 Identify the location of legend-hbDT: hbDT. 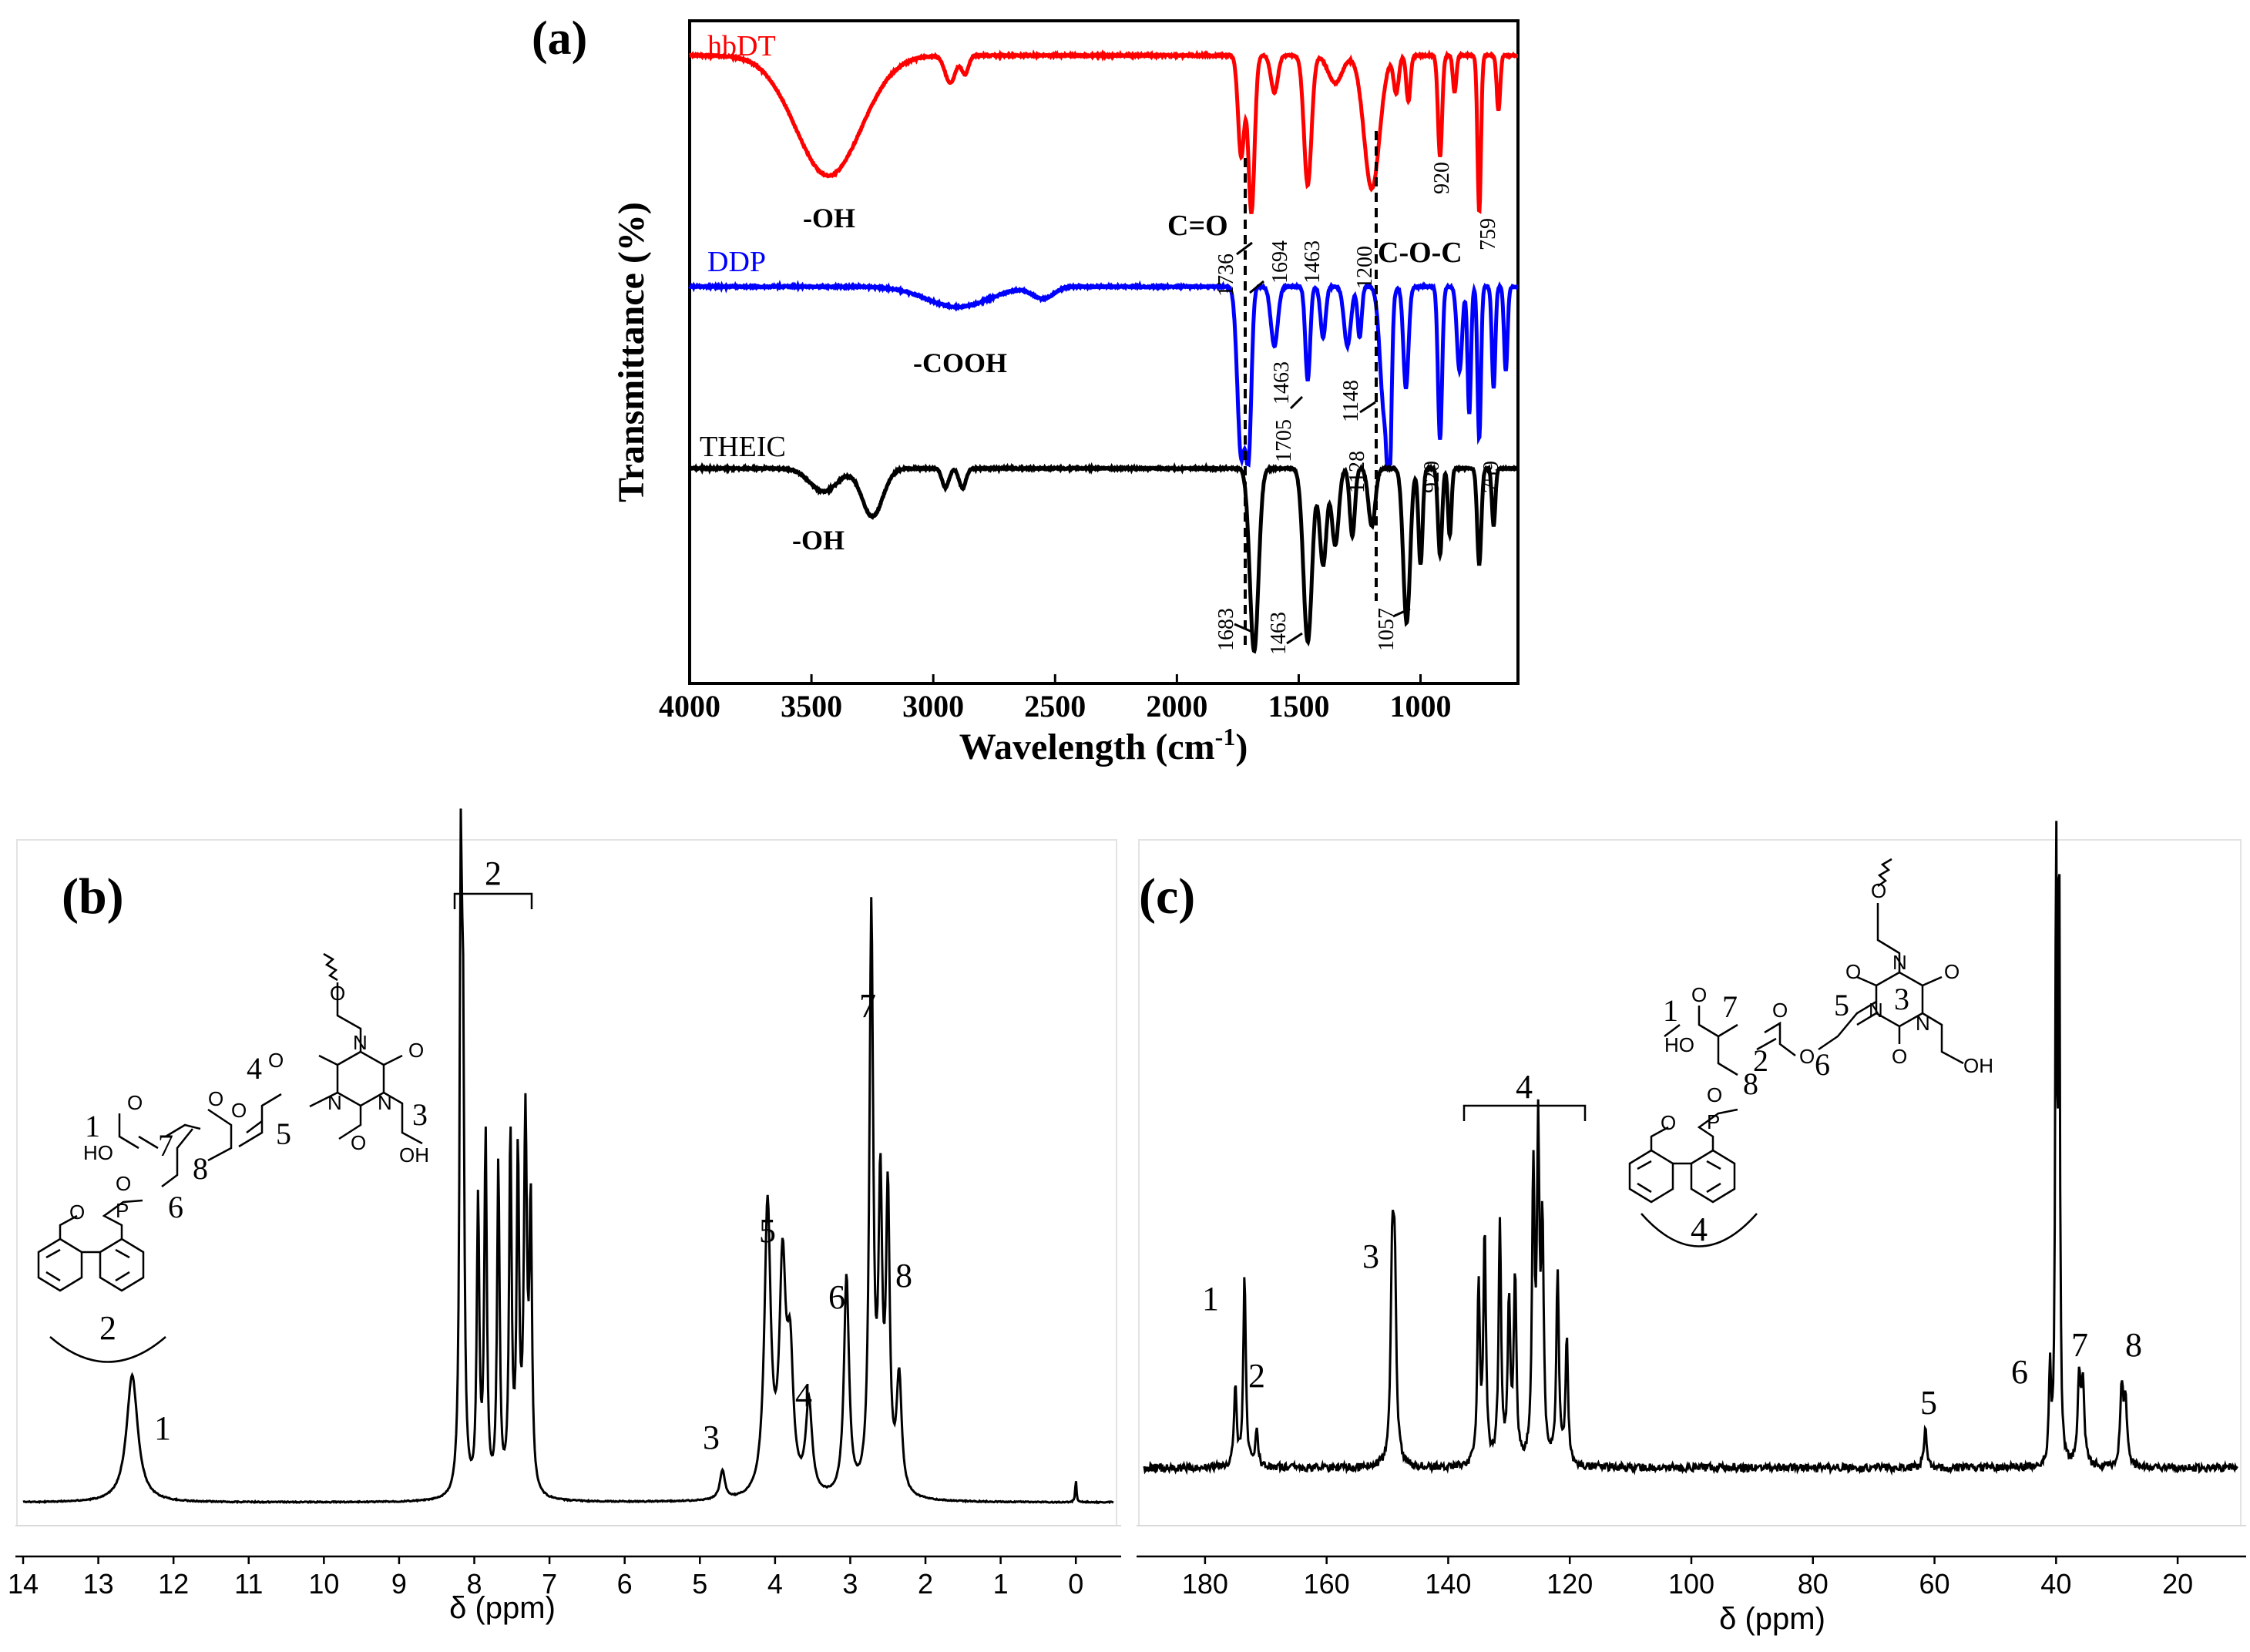
(741, 46).